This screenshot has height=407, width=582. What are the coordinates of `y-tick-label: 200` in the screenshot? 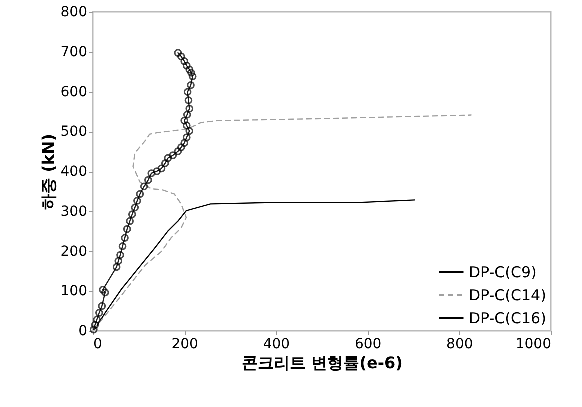 It's located at (74, 252).